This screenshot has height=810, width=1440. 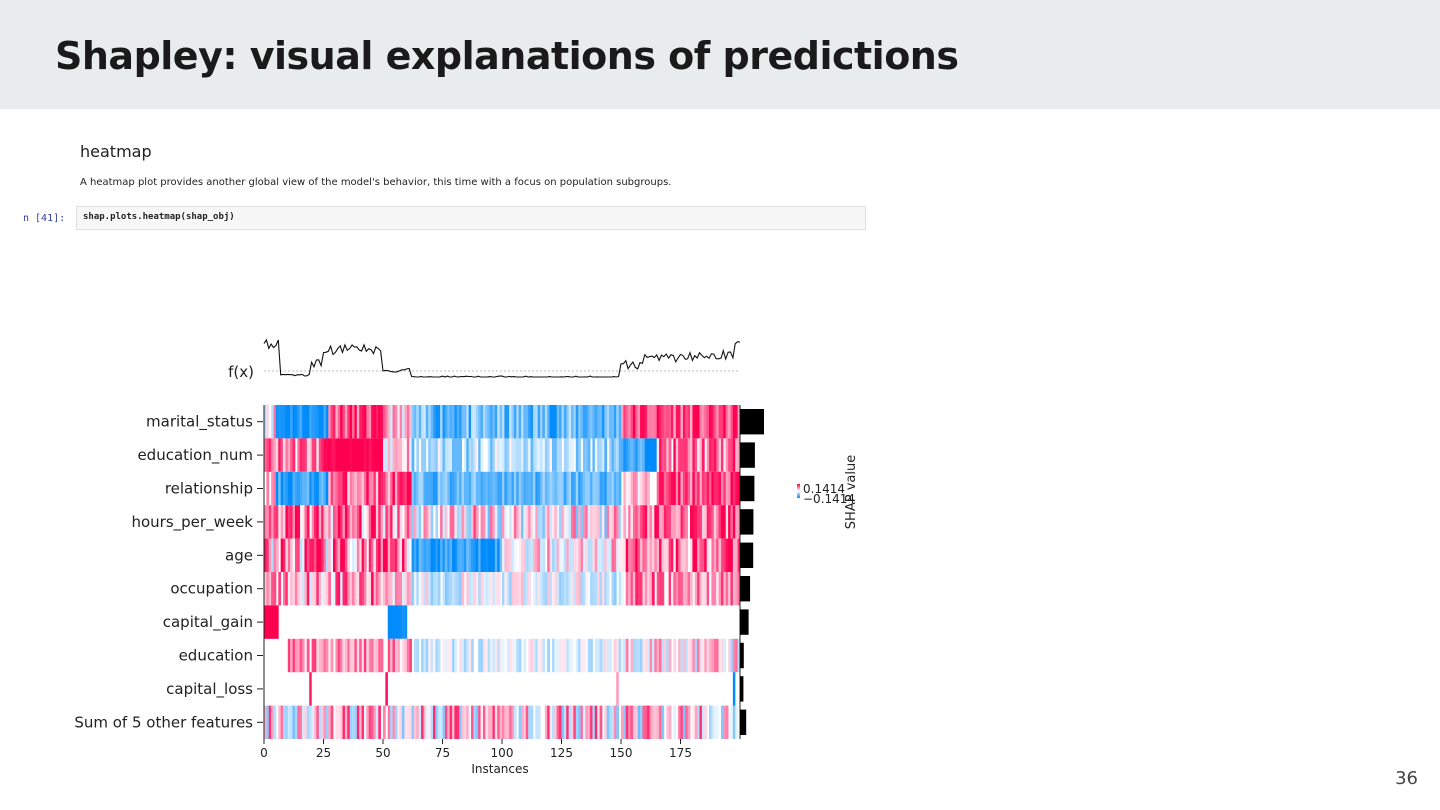 I want to click on code-cell: shap.plots.heatmap(shap_obj), so click(x=471, y=218).